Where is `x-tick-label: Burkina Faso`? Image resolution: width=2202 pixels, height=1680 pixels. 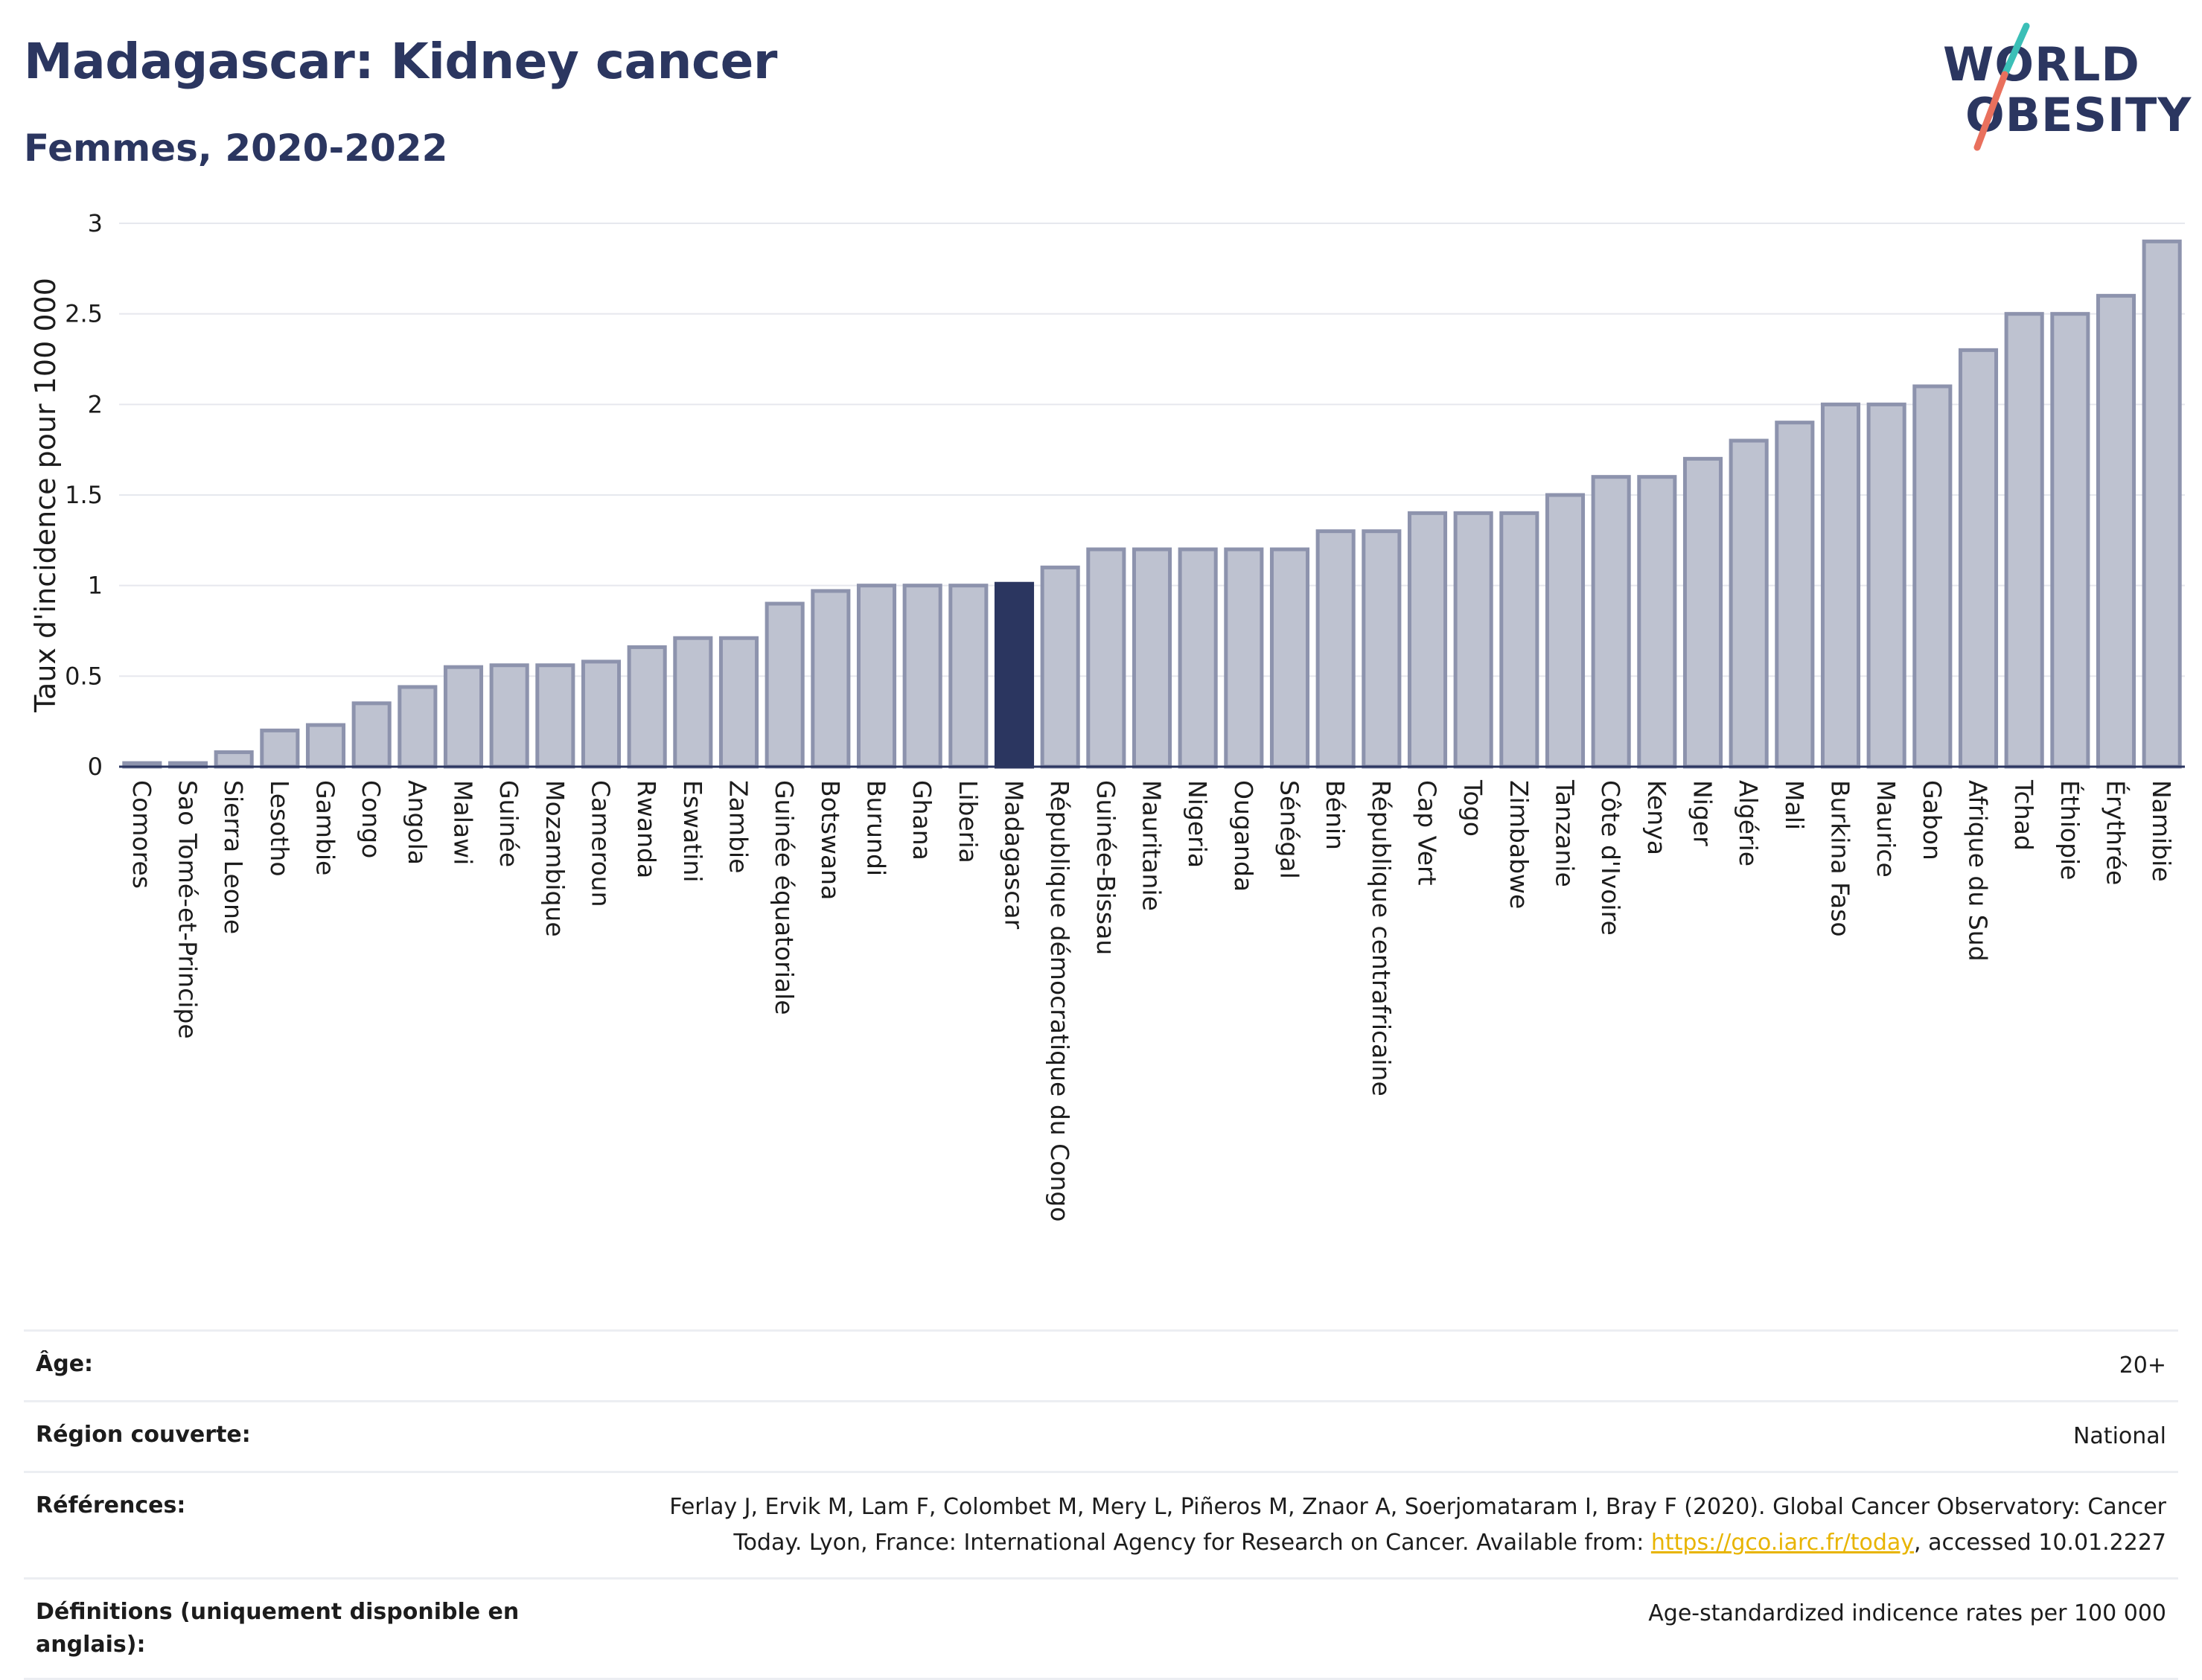
x-tick-label: Burkina Faso is located at coordinates (1840, 858).